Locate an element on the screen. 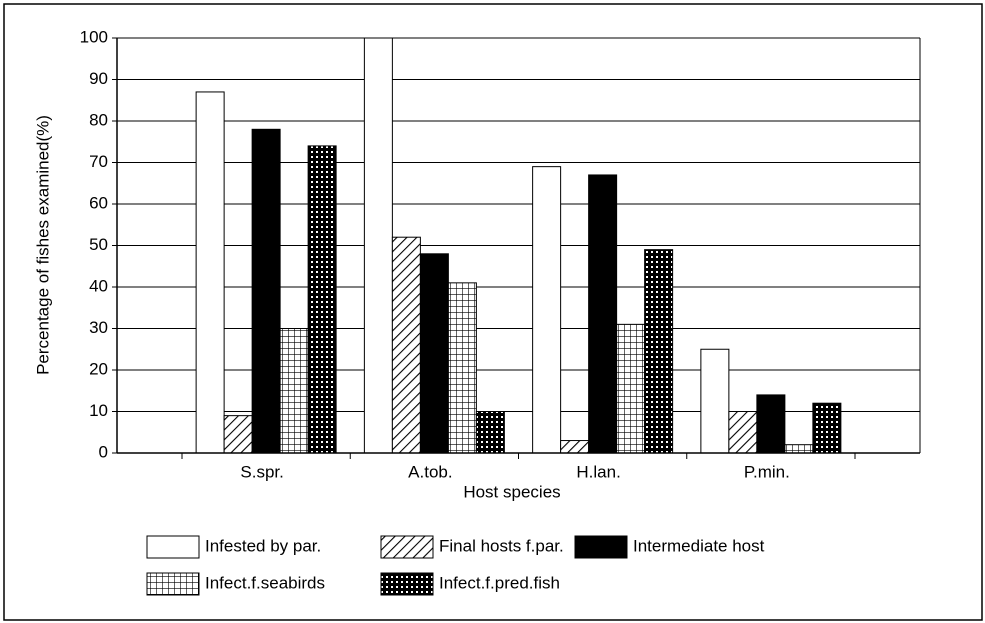  x-tick-label: S.spr. is located at coordinates (261, 471).